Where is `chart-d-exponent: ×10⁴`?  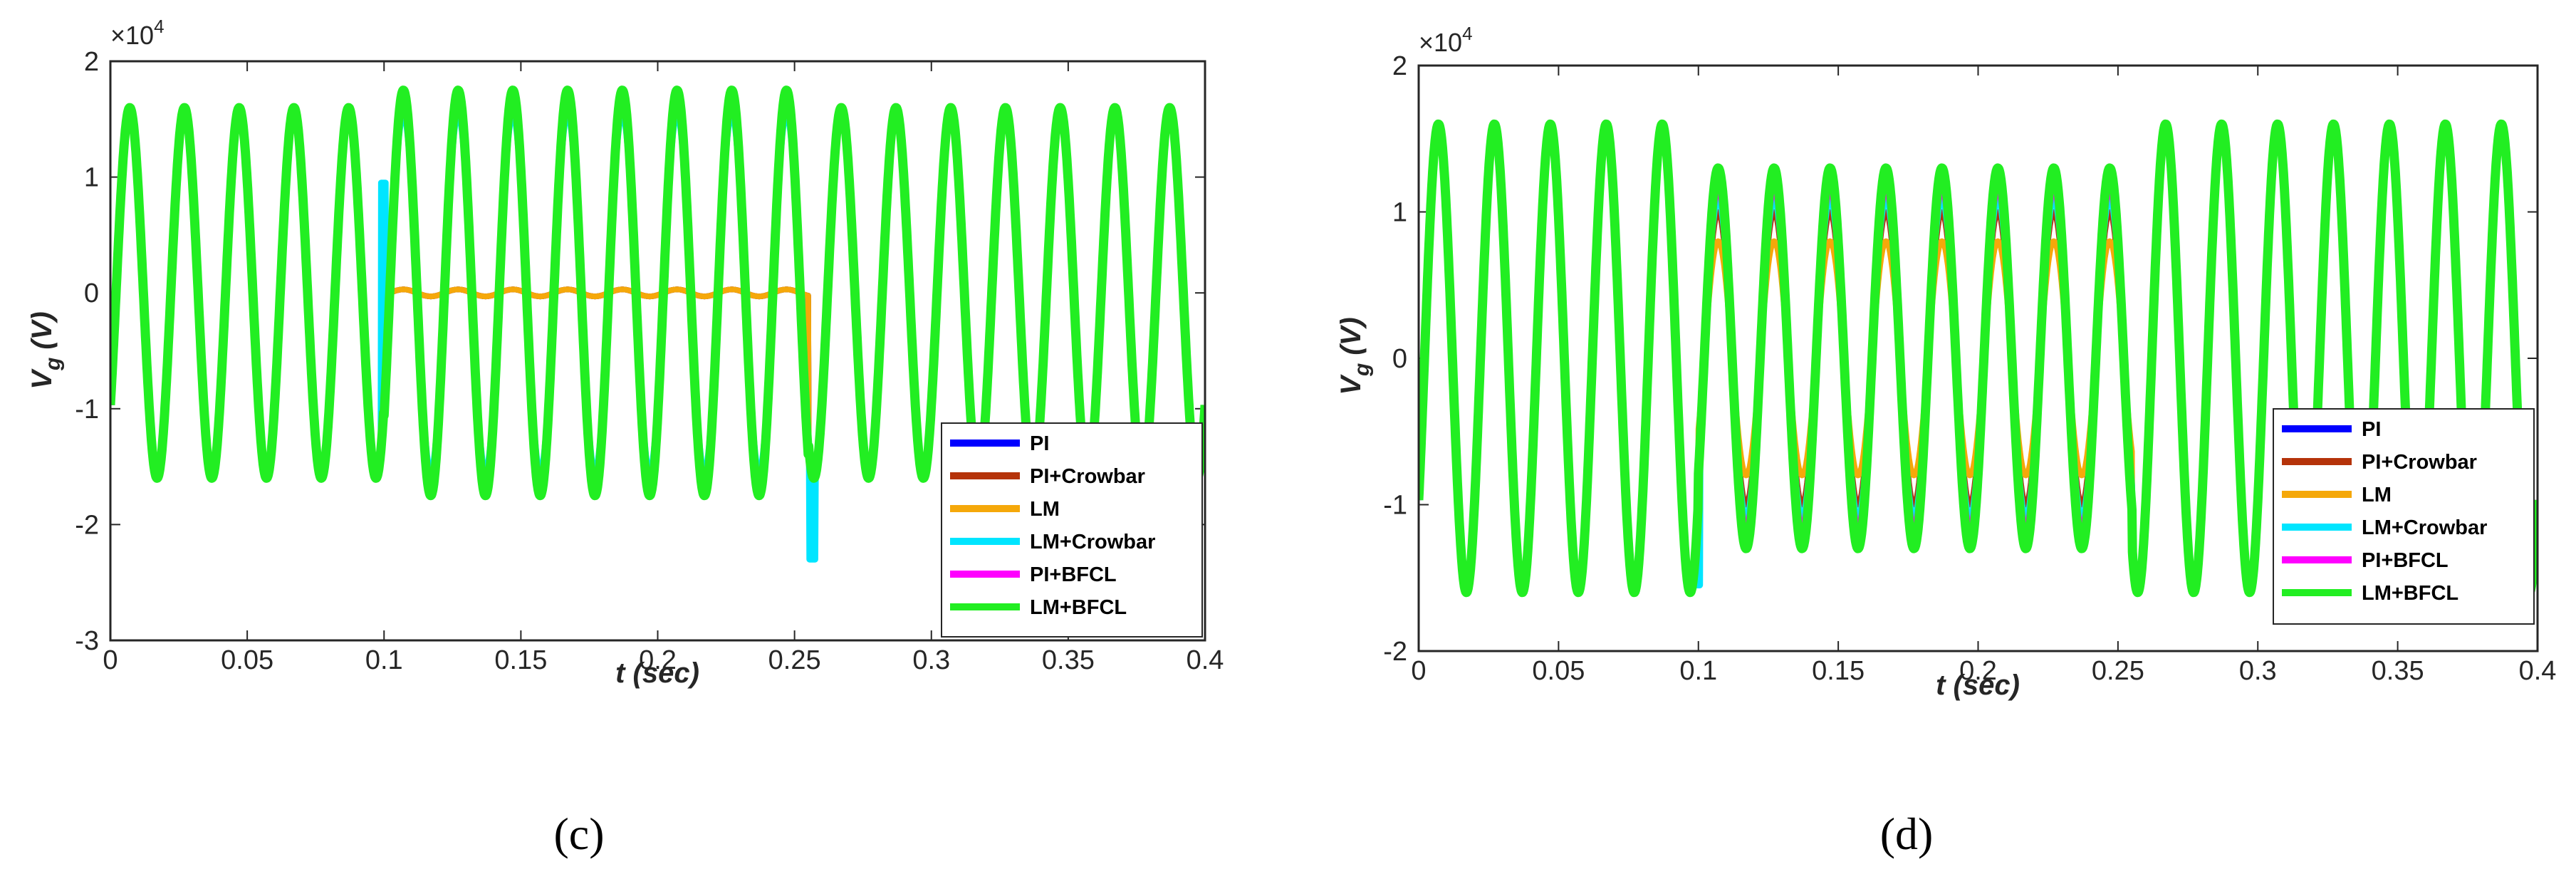 chart-d-exponent: ×10⁴ is located at coordinates (1446, 40).